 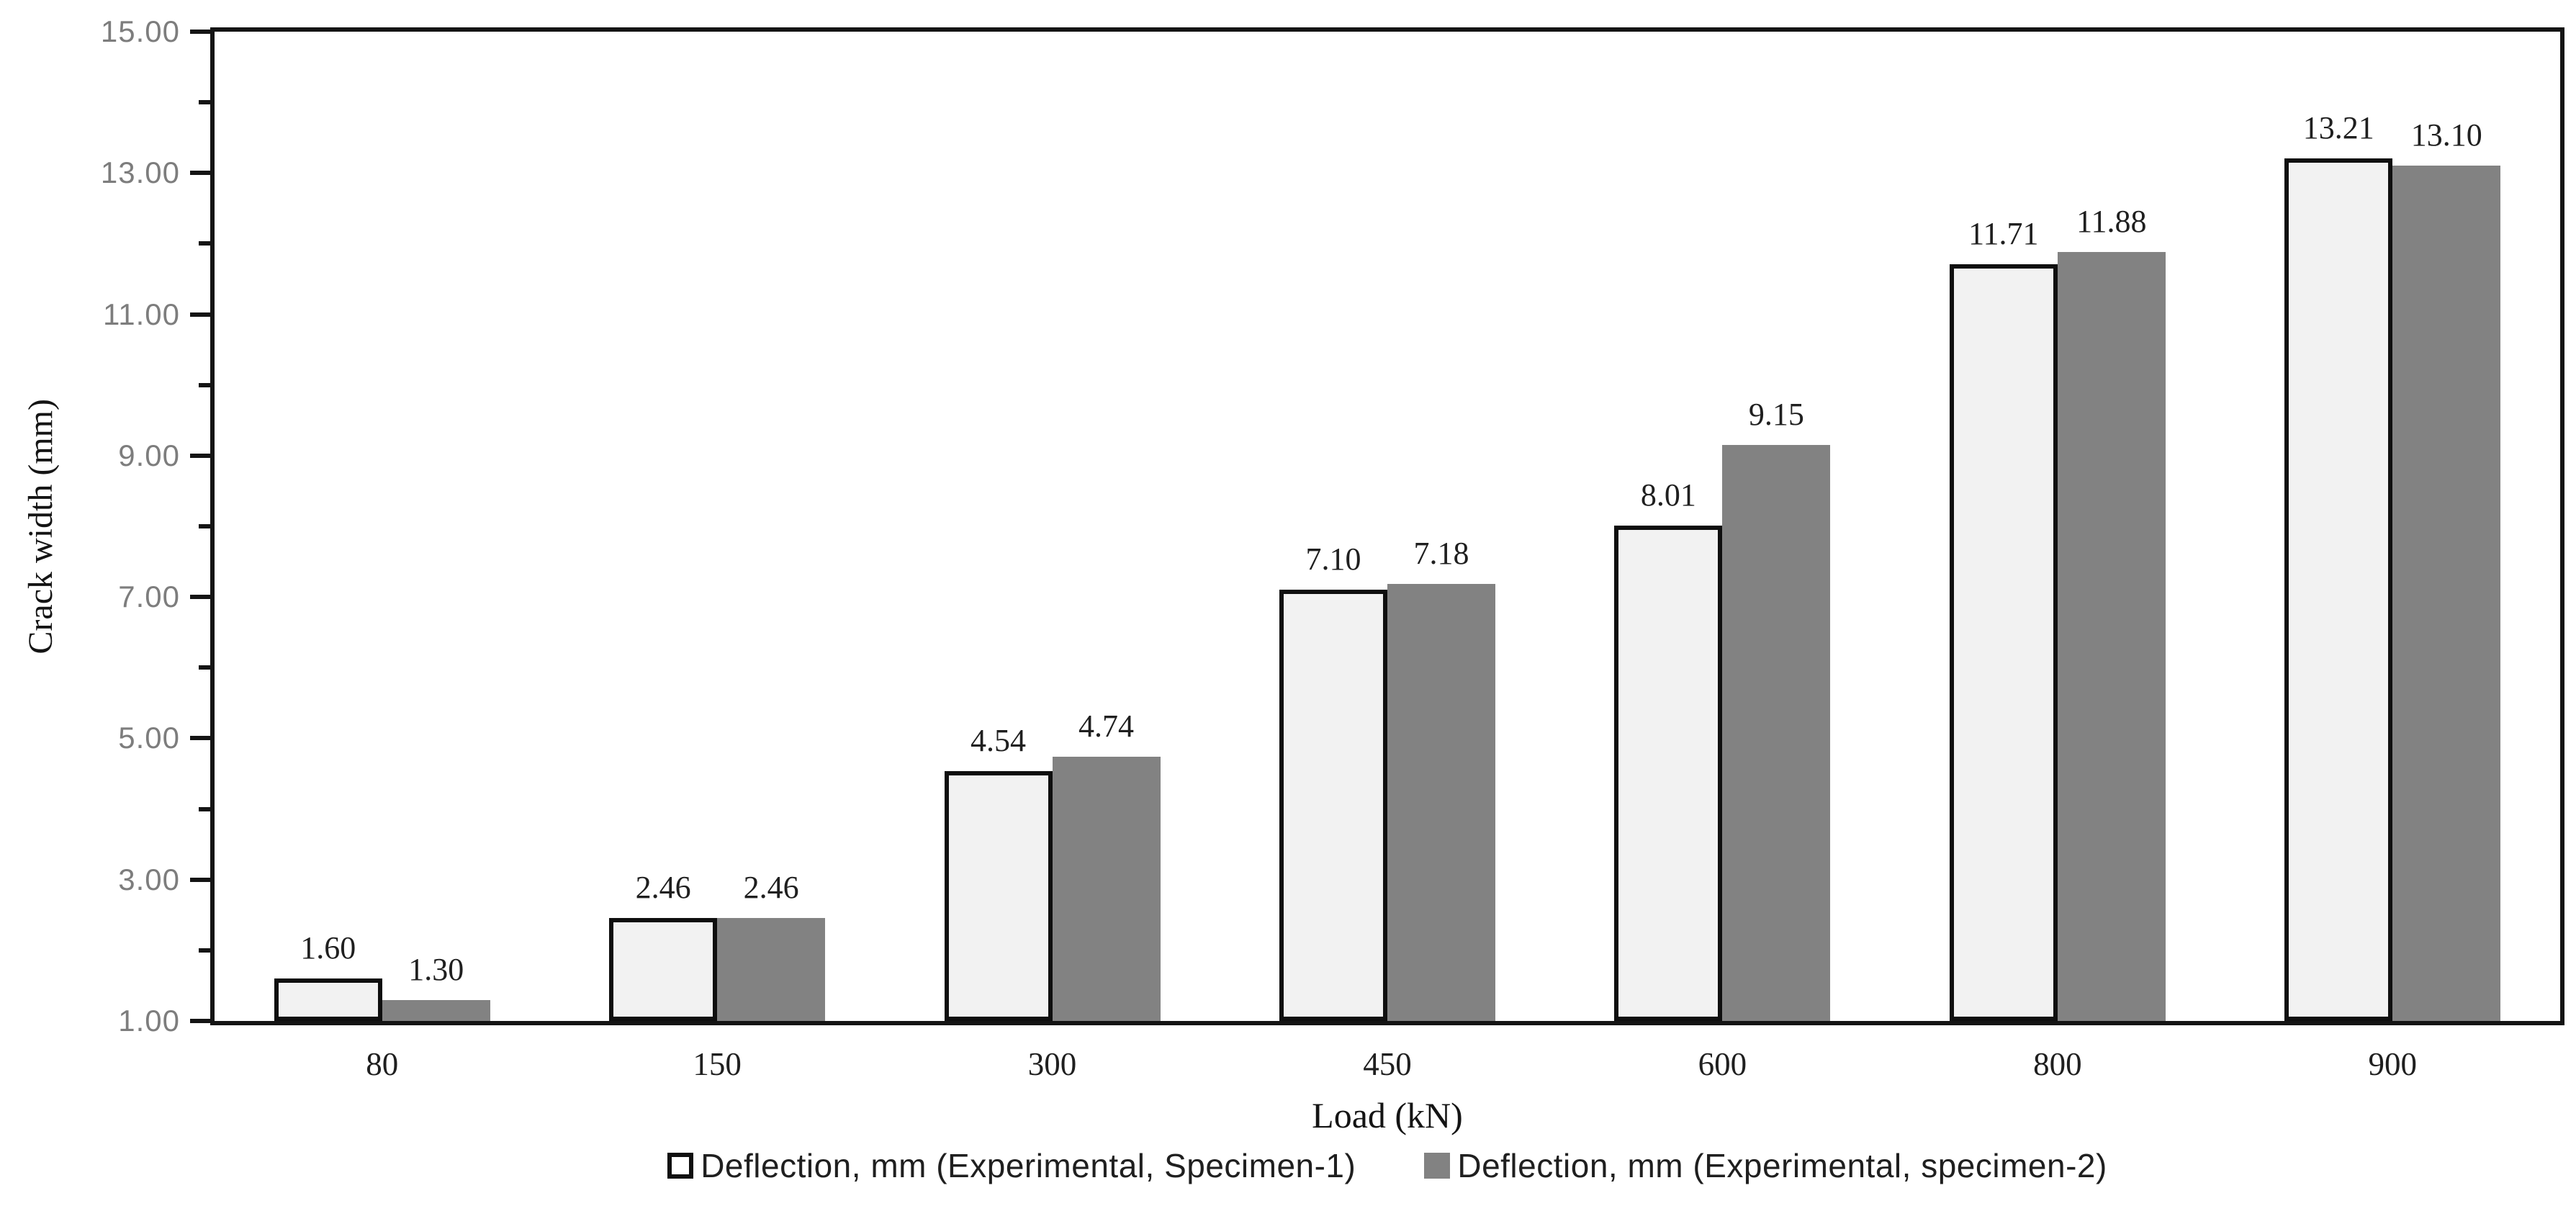 What do you see at coordinates (40, 526) in the screenshot?
I see `y-axis-title-text: Crack width (mm)` at bounding box center [40, 526].